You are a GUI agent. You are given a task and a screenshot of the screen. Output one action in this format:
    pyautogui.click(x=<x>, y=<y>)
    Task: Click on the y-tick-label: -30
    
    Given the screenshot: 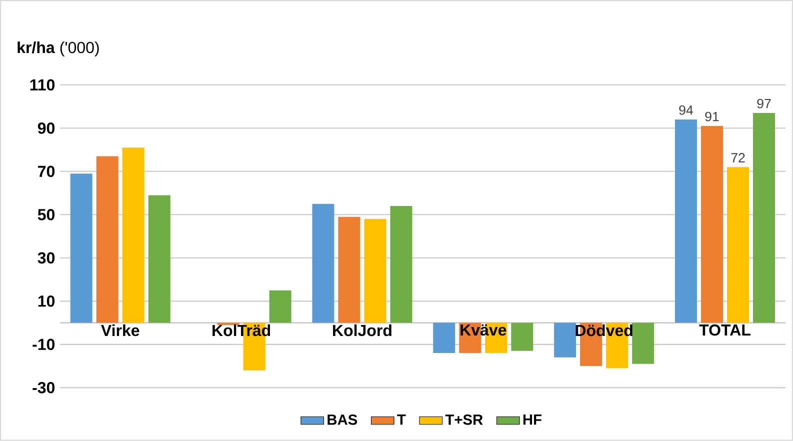 What is the action you would take?
    pyautogui.click(x=43, y=388)
    